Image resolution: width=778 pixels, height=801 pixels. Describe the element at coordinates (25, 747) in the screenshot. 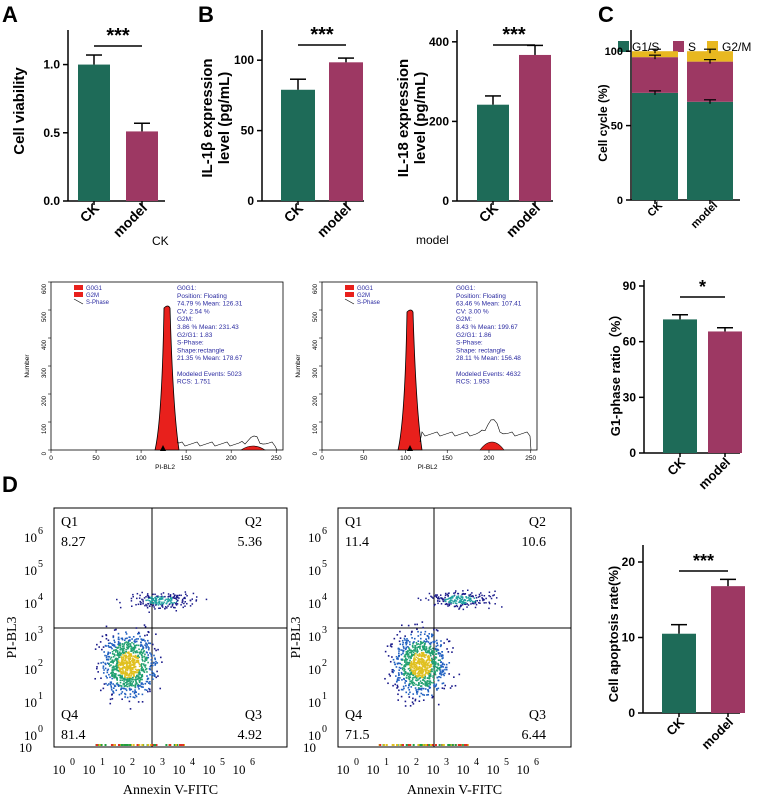

I see `y-axis-origin-label: 10` at that location.